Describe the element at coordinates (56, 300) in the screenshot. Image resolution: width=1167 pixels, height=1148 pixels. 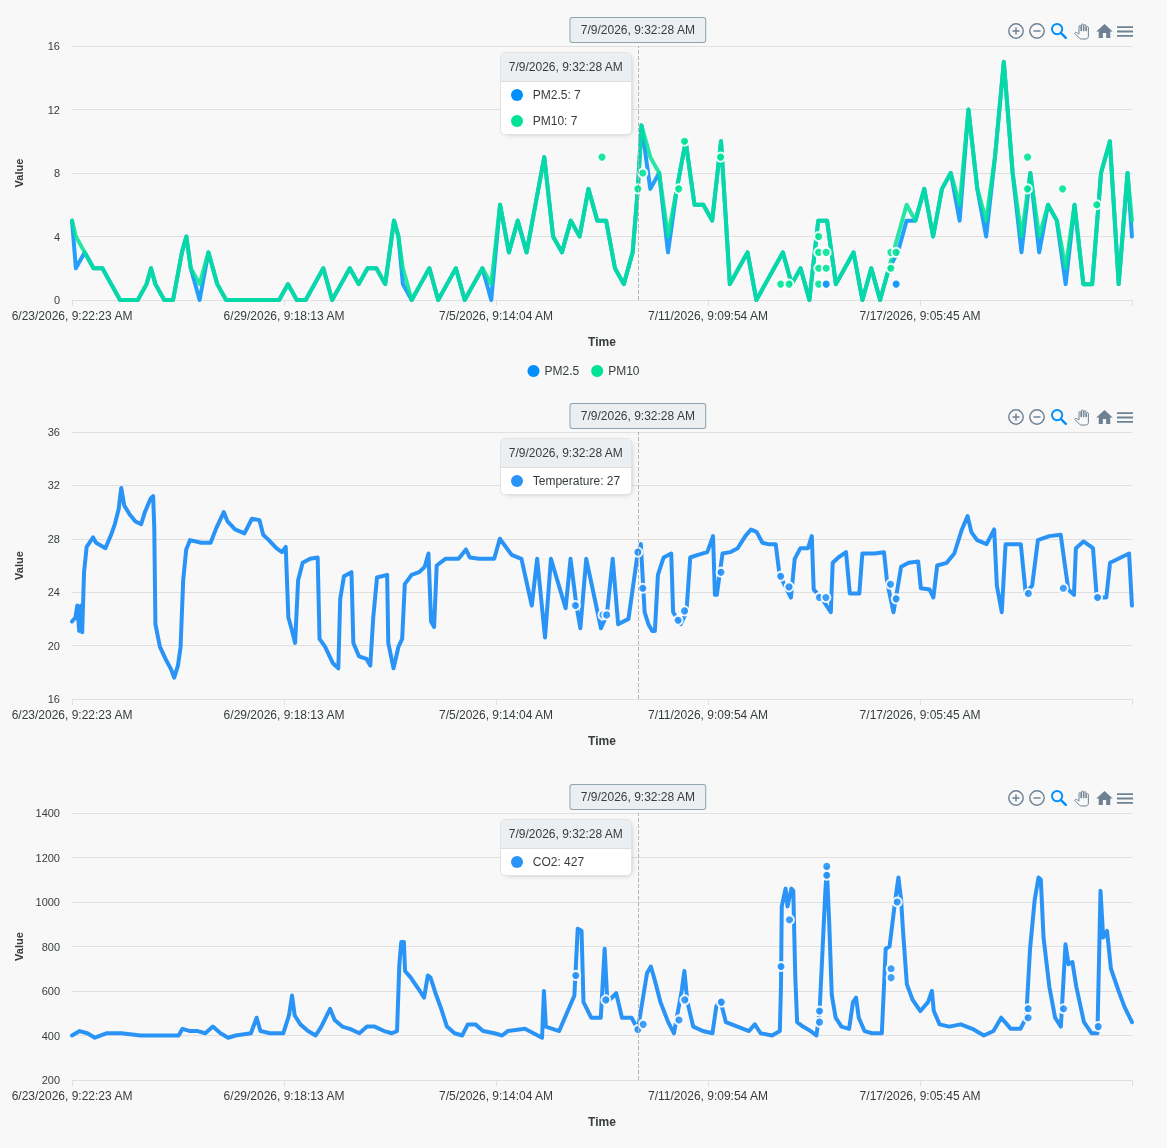
I see `y-tick-label: 0` at that location.